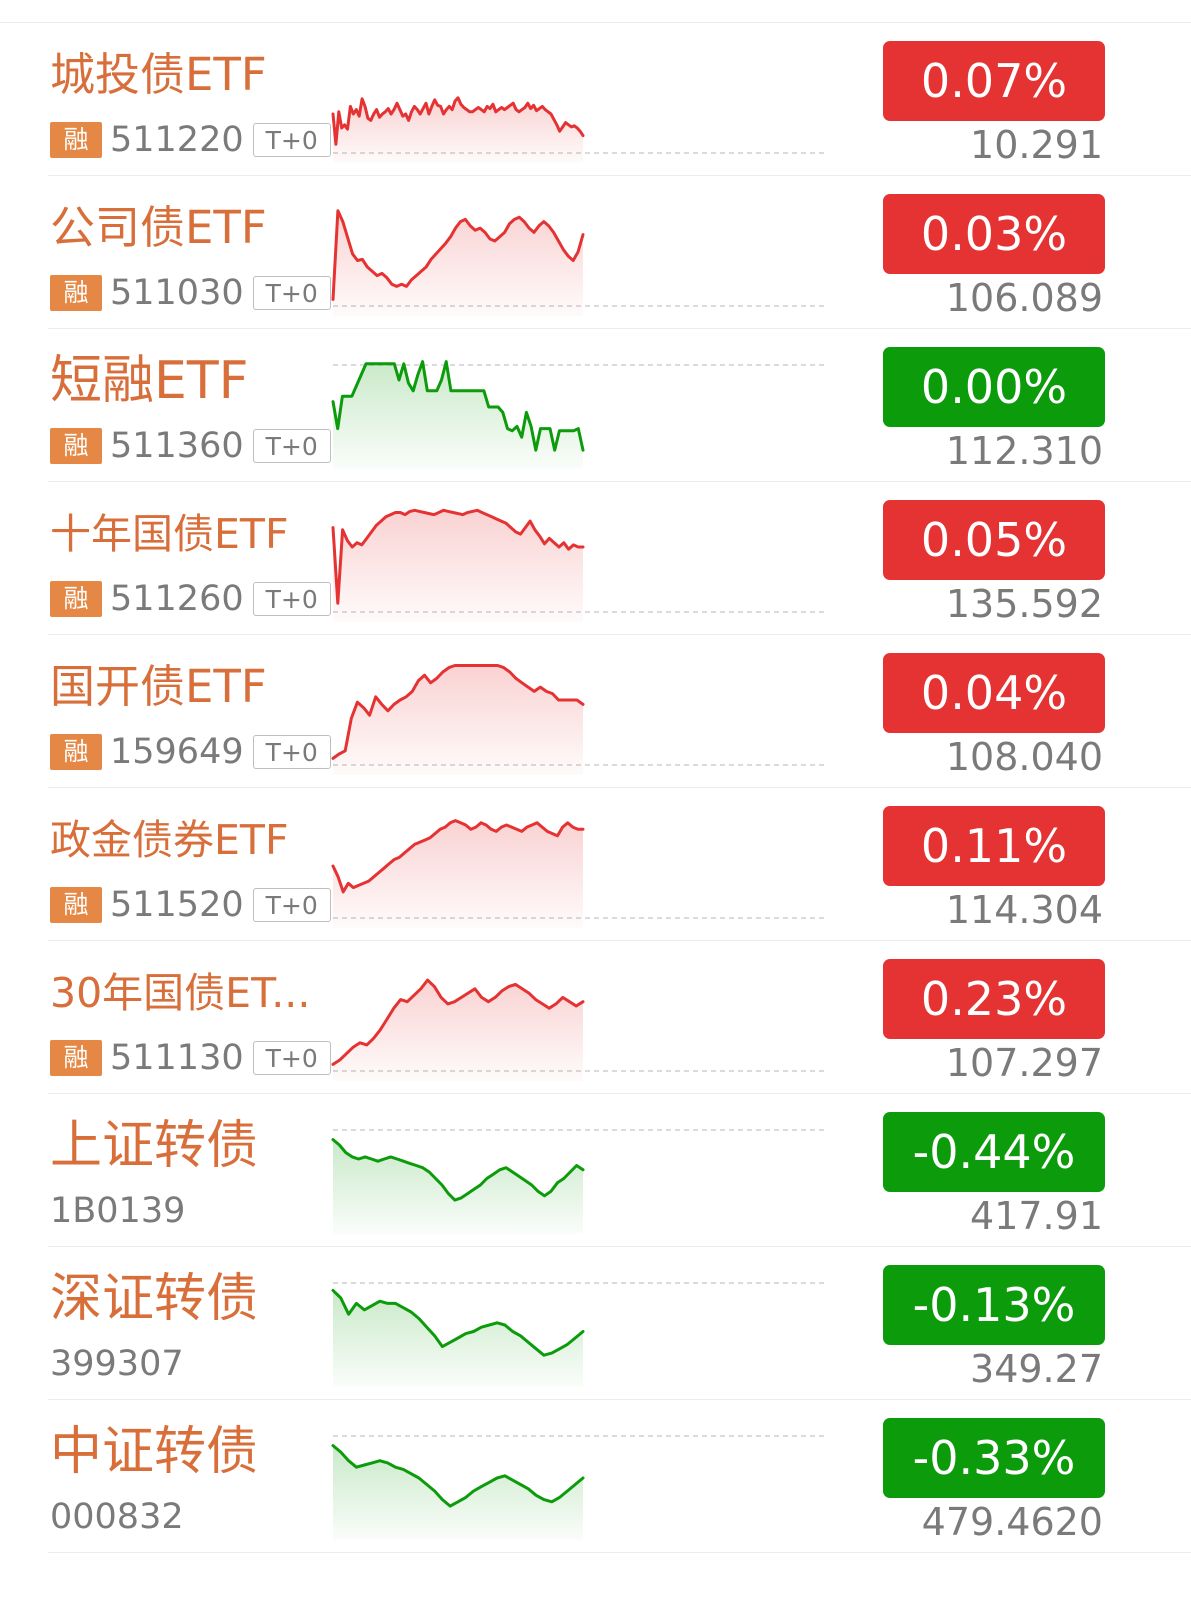  Describe the element at coordinates (994, 387) in the screenshot. I see `change-percent-badge: 0.00%` at that location.